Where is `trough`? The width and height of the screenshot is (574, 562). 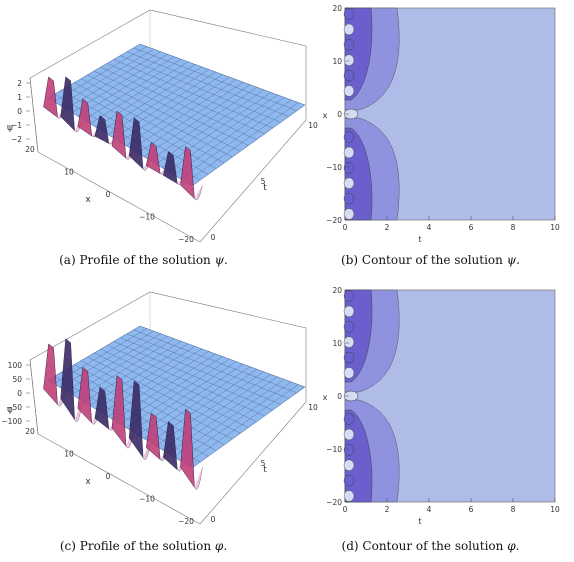
trough is located at coordinates (198, 193).